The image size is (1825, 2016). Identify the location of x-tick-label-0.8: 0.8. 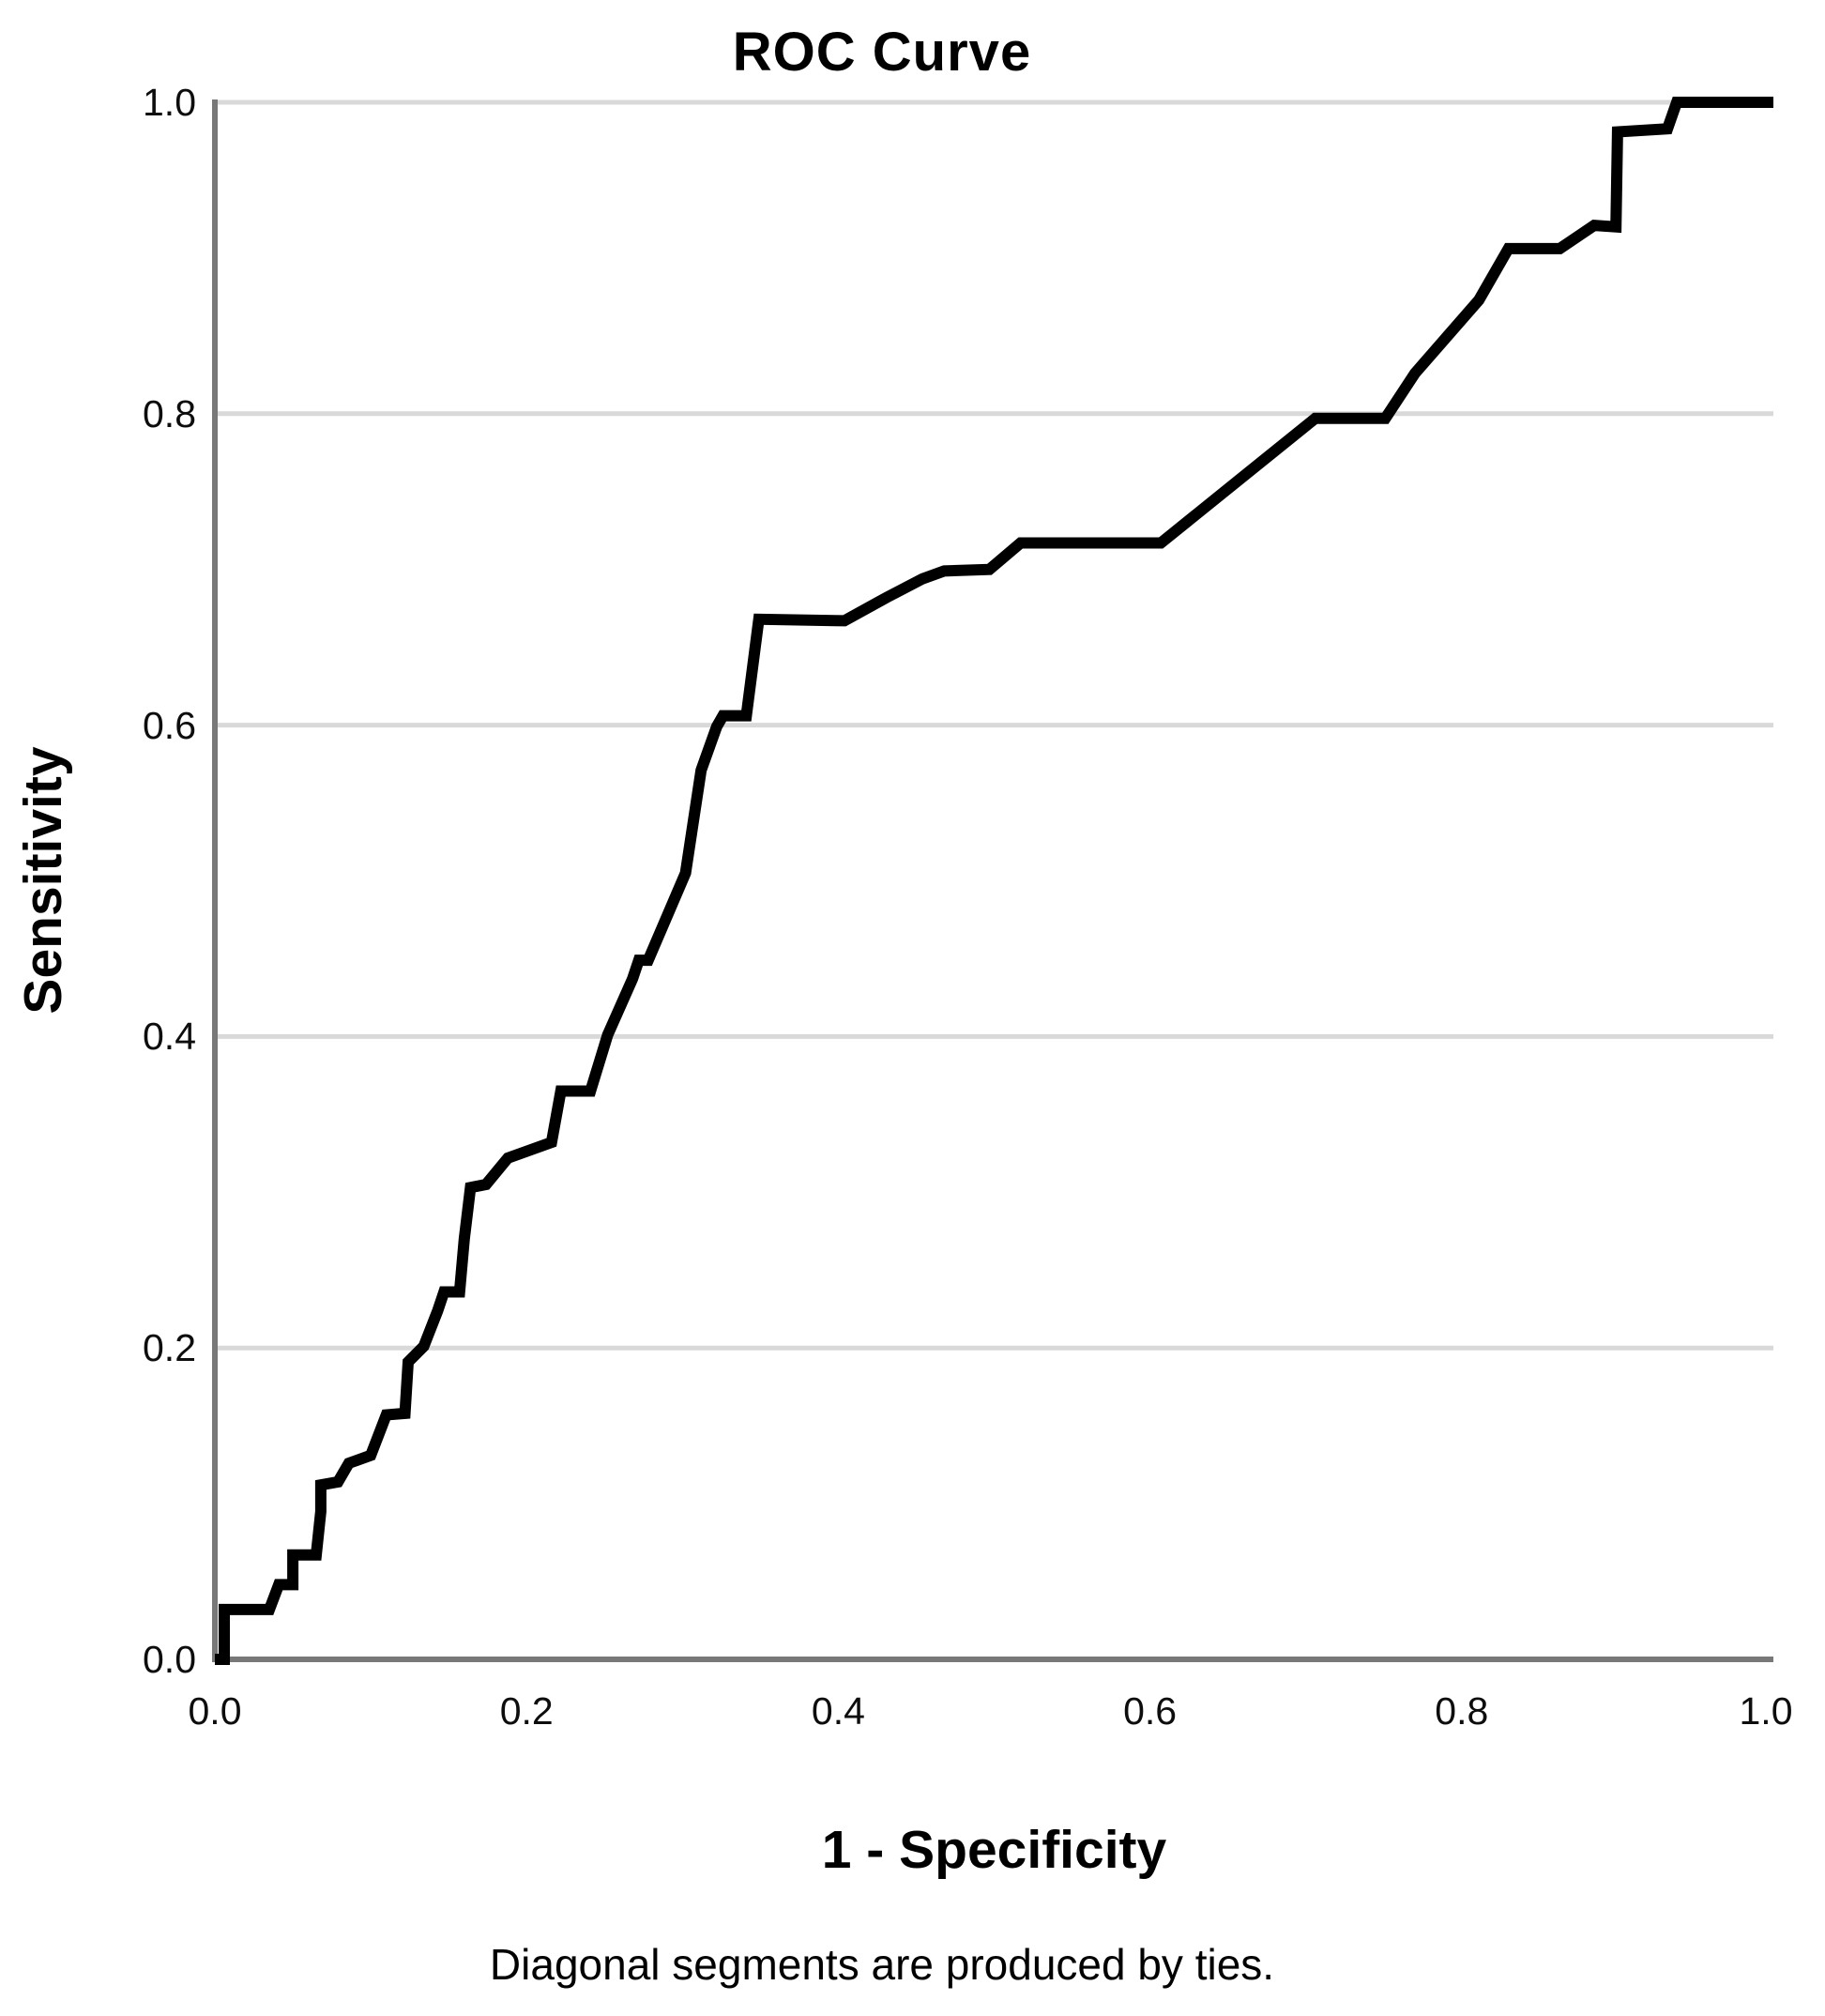
(1462, 1711).